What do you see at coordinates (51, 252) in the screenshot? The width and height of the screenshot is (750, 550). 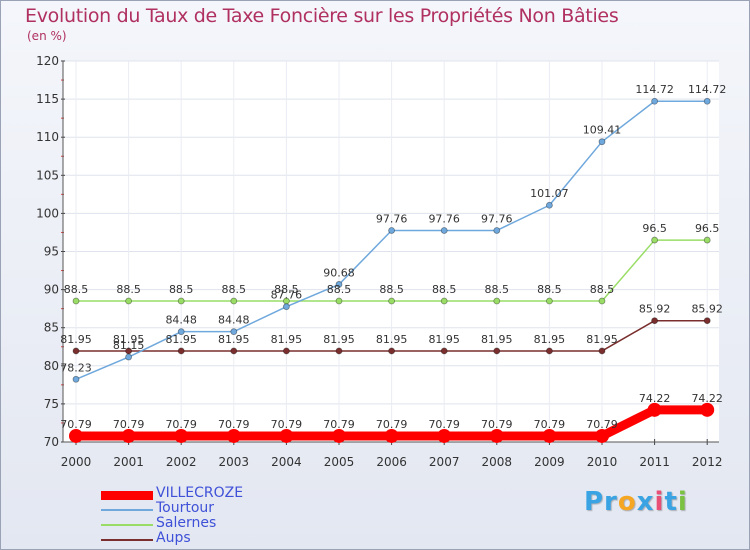 I see `y-tick-label: 95` at bounding box center [51, 252].